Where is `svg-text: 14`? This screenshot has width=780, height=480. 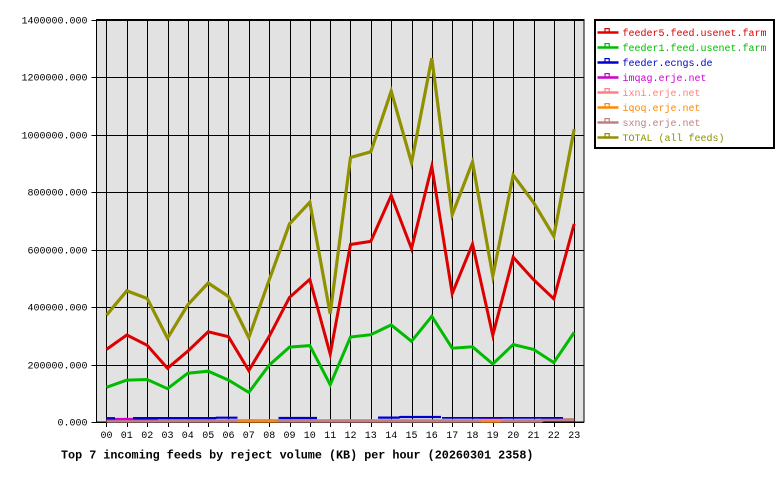 svg-text: 14 is located at coordinates (391, 436).